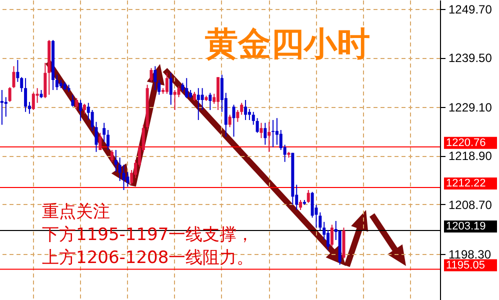 This screenshot has height=300, width=499. What do you see at coordinates (470, 107) in the screenshot?
I see `y-tick-label: 1229.10` at bounding box center [470, 107].